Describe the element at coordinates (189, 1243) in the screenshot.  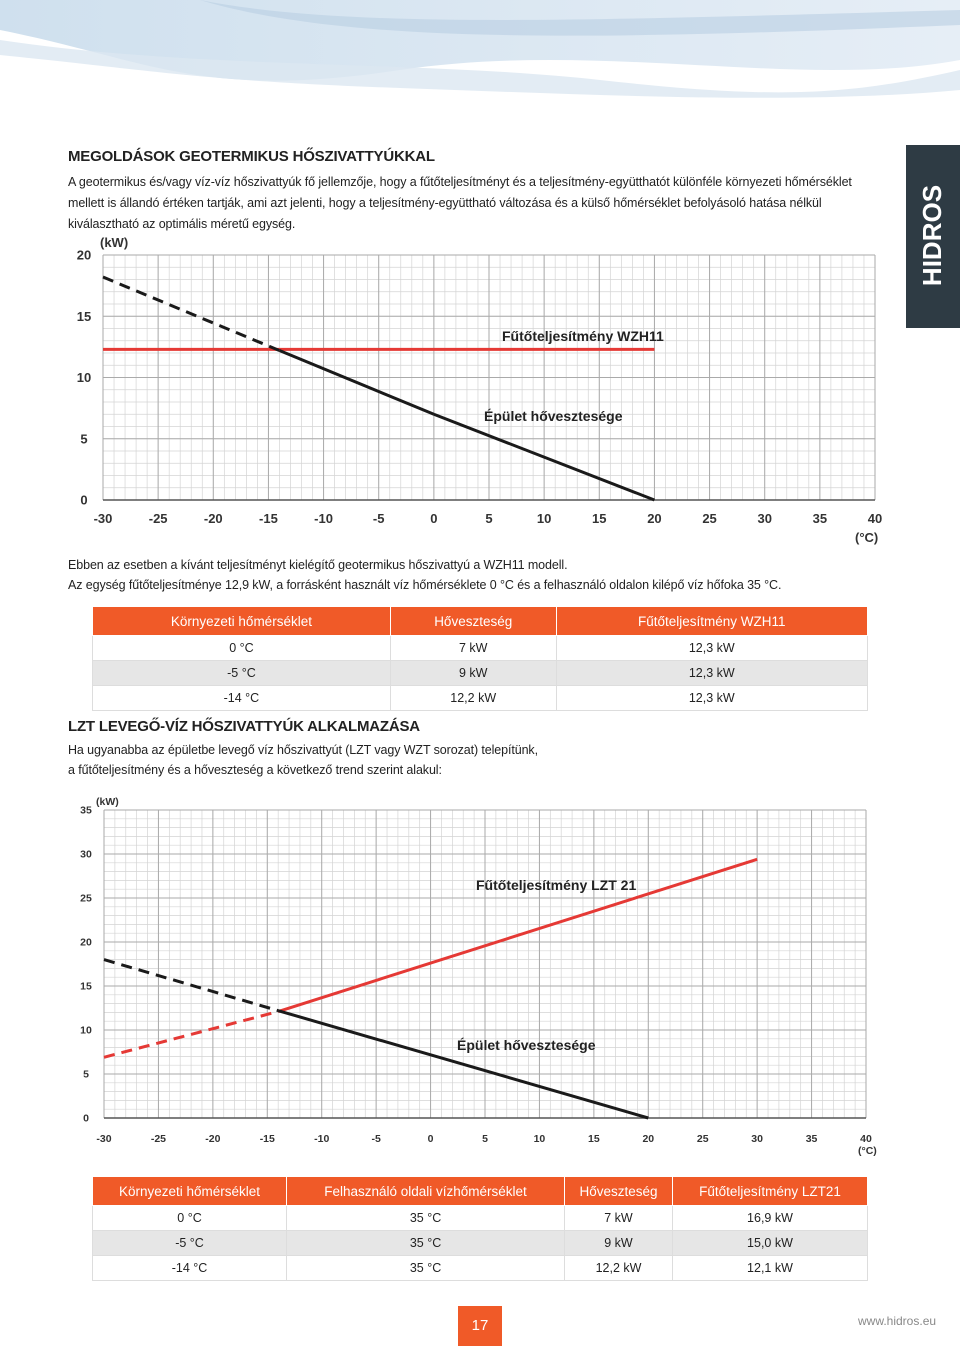
I see `cell: -5 °C` at that location.